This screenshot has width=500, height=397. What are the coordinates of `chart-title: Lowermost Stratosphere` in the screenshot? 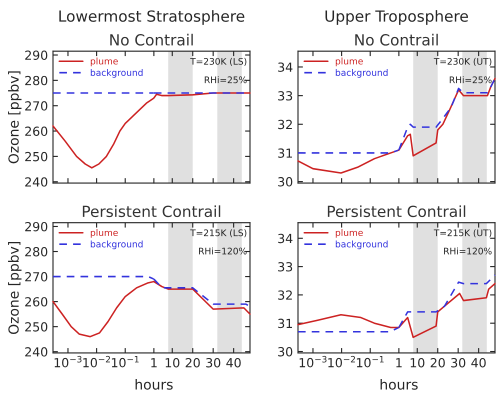 It's located at (151, 17).